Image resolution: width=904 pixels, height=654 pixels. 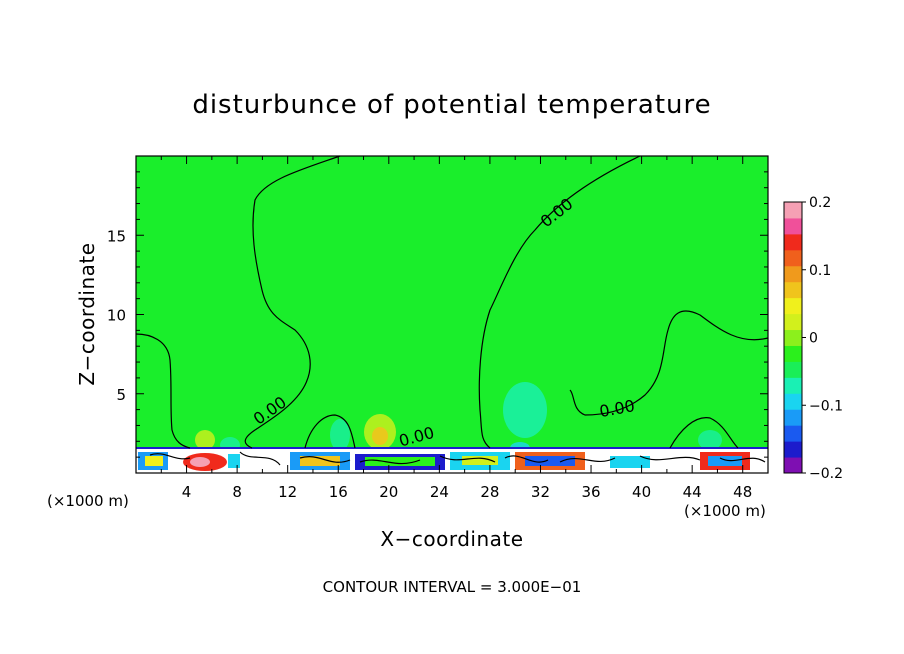 What do you see at coordinates (452, 427) in the screenshot?
I see `field-features` at bounding box center [452, 427].